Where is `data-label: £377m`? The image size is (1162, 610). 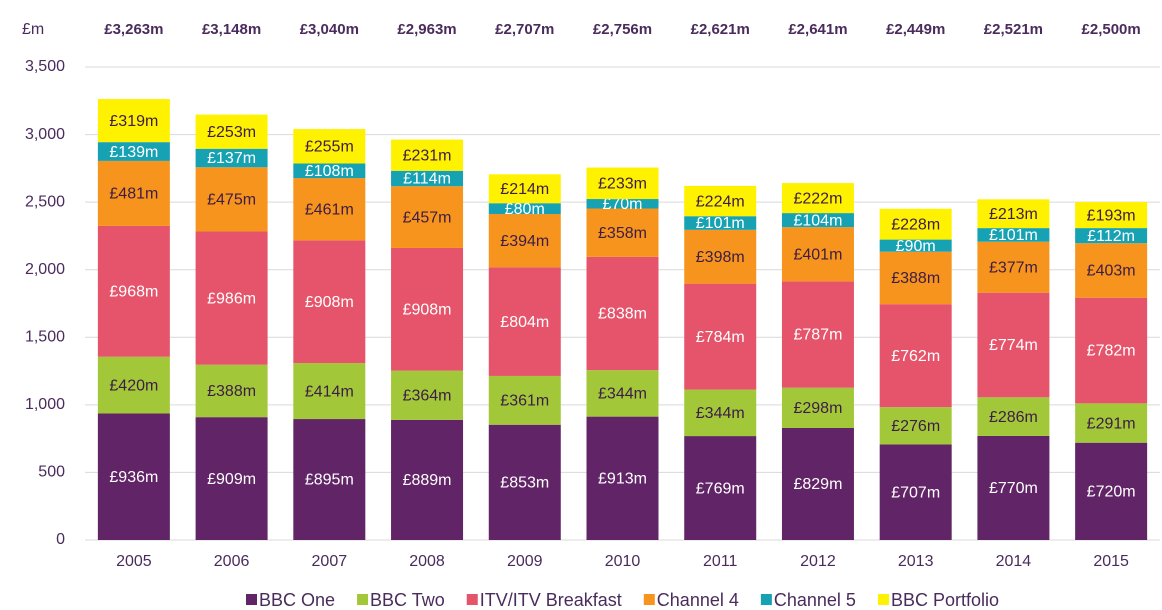 data-label: £377m is located at coordinates (1013, 267).